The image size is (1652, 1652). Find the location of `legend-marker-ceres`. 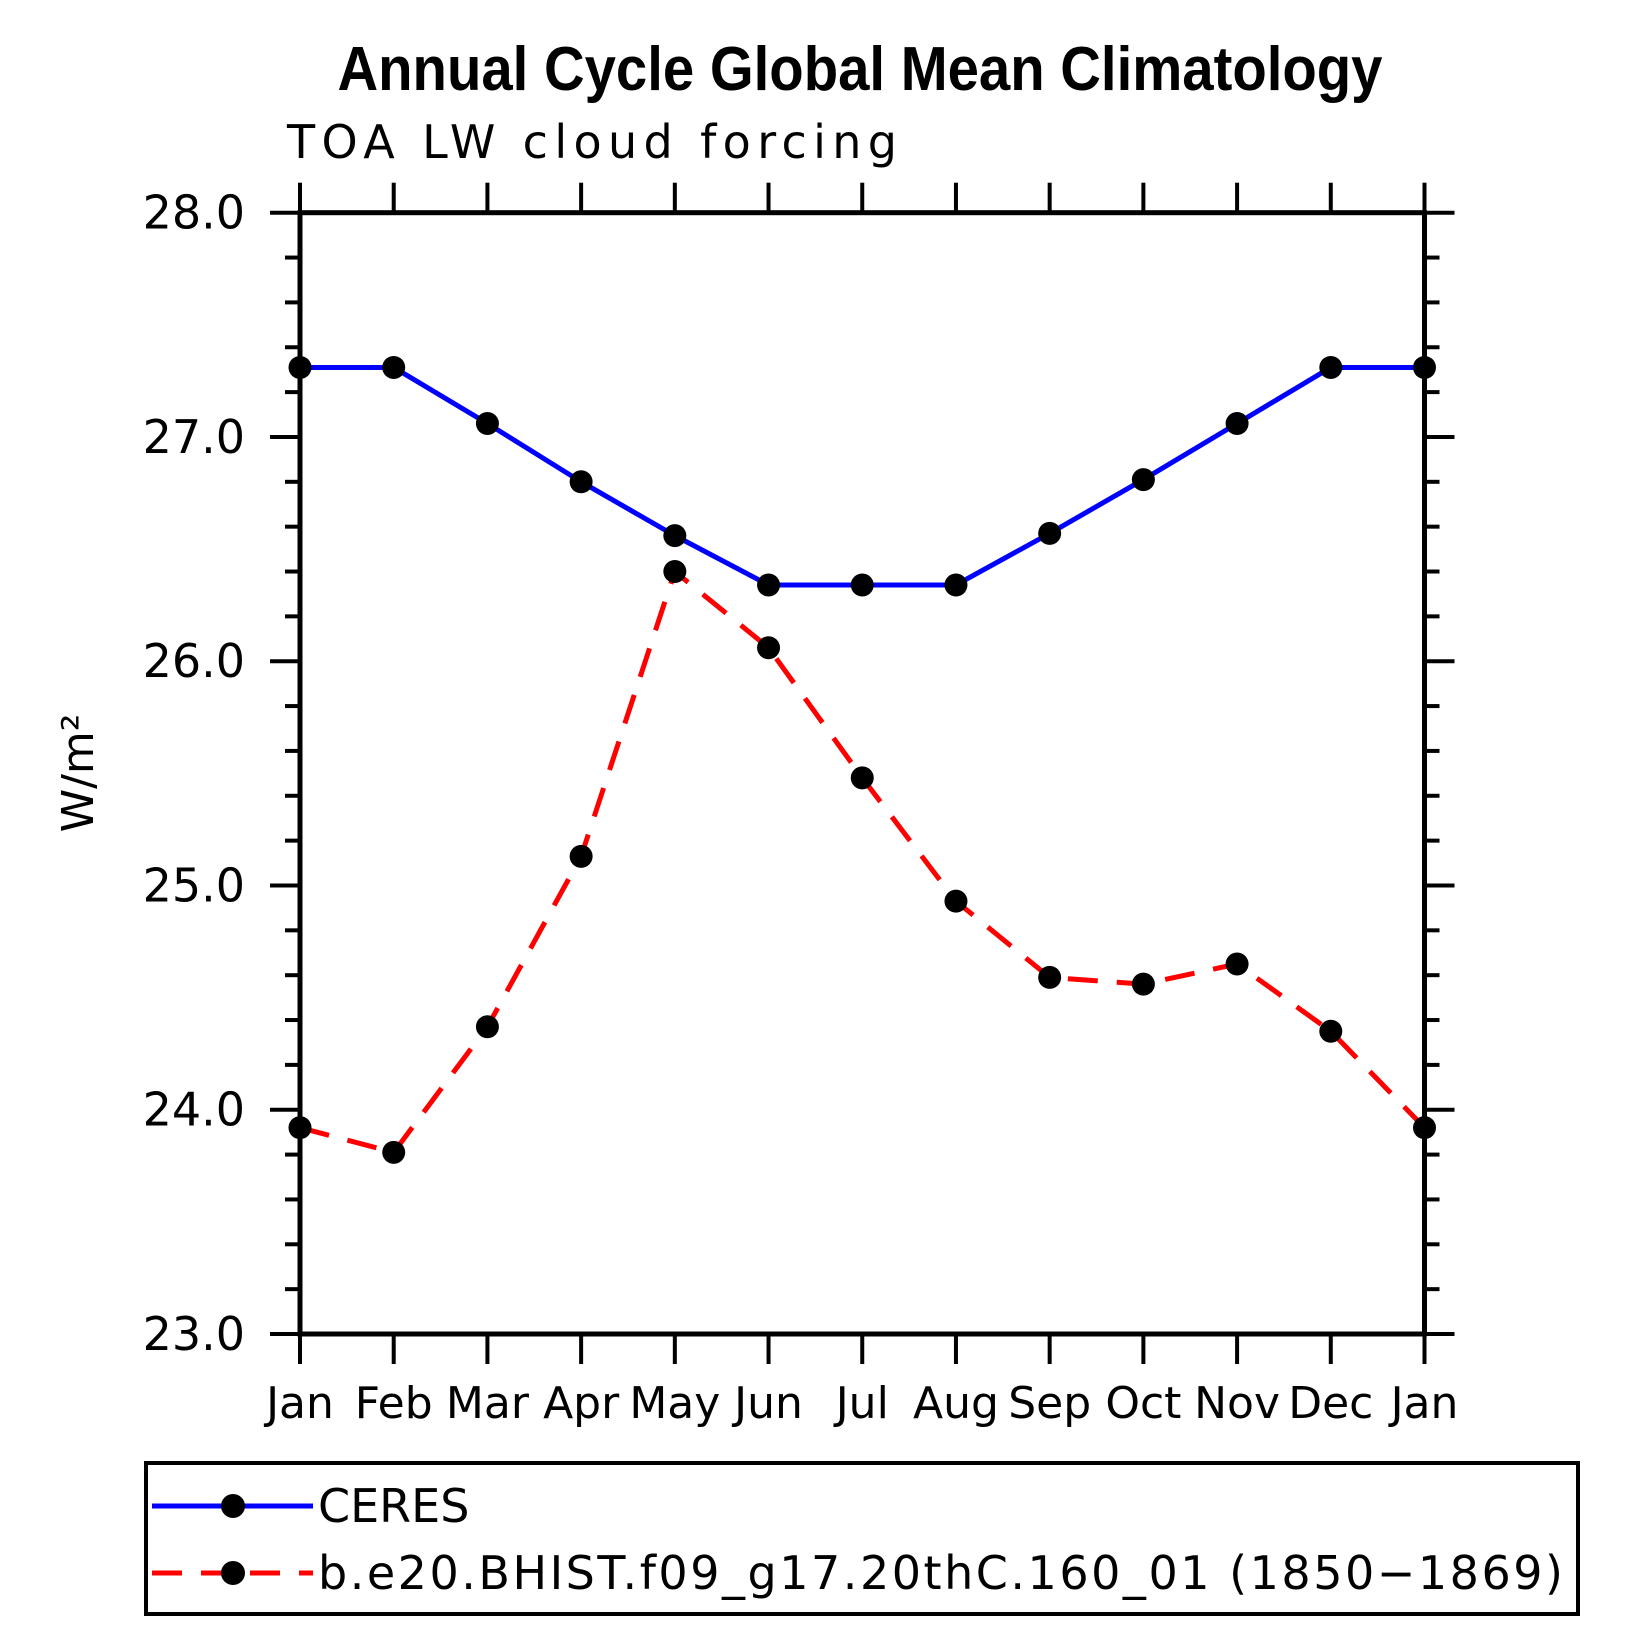

legend-marker-ceres is located at coordinates (233, 1506).